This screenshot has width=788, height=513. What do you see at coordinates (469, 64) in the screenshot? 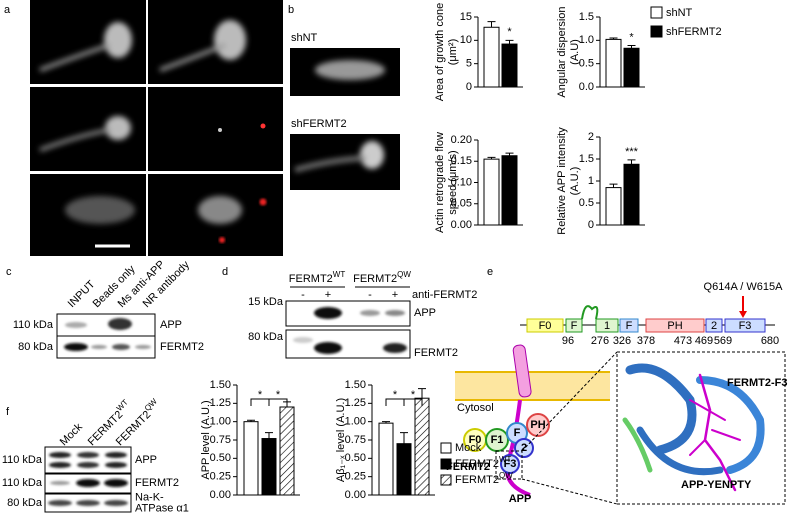
I see `y-tick-label: 5` at bounding box center [469, 64].